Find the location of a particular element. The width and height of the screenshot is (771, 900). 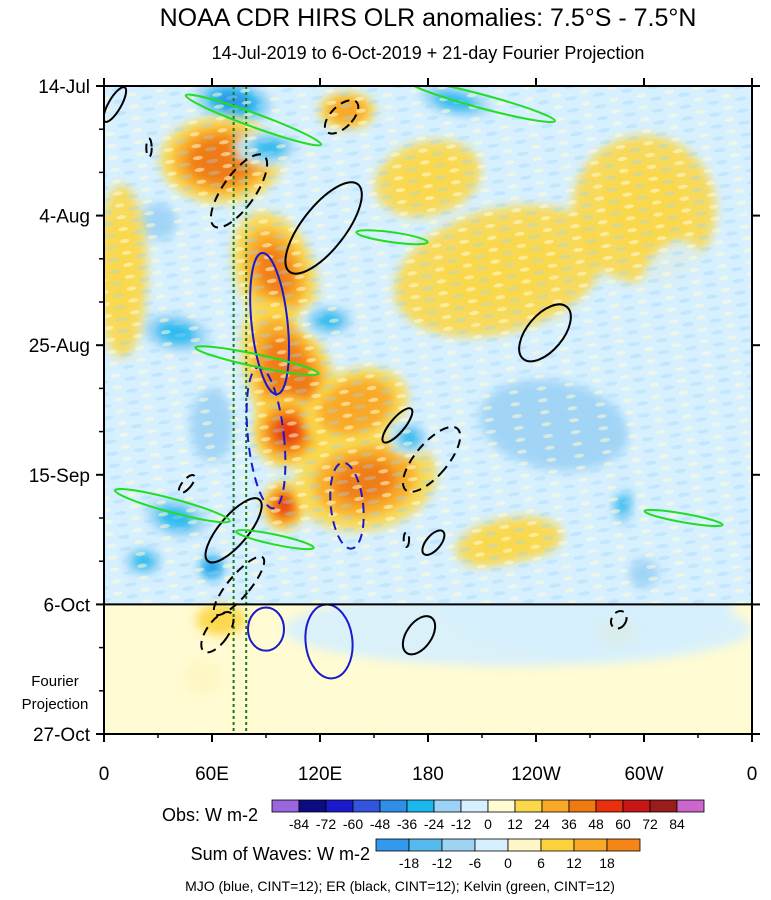

legend-level-label: -48 is located at coordinates (380, 824).